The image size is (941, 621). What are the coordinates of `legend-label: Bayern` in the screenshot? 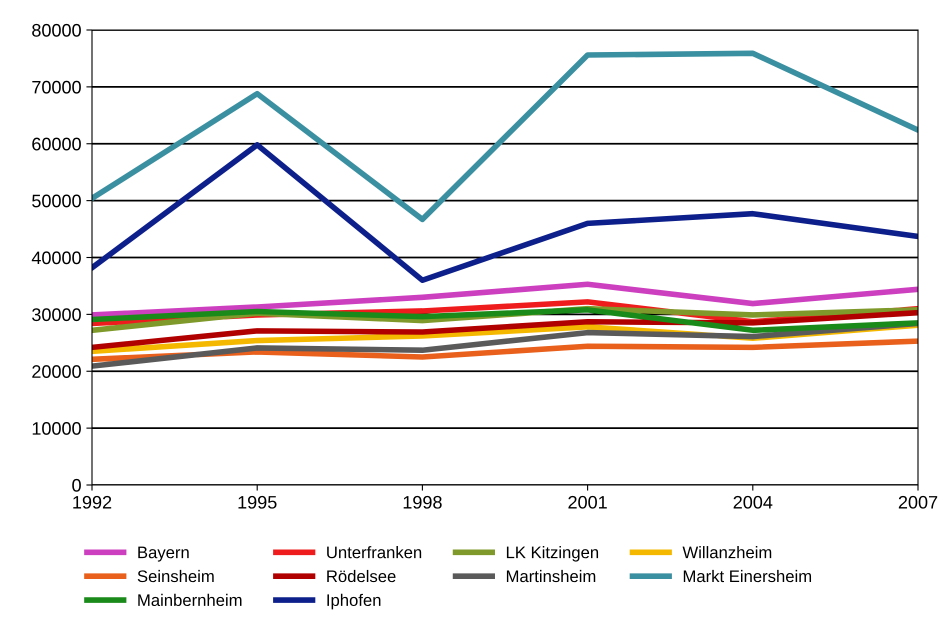 It's located at (163, 554).